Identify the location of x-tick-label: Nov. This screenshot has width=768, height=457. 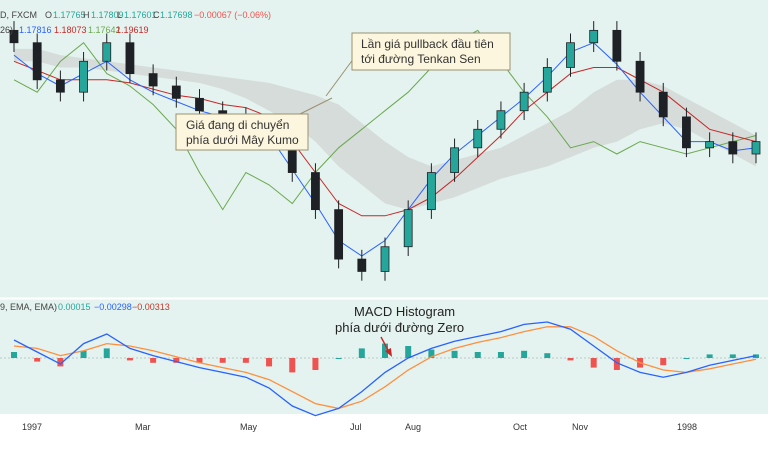
(580, 427).